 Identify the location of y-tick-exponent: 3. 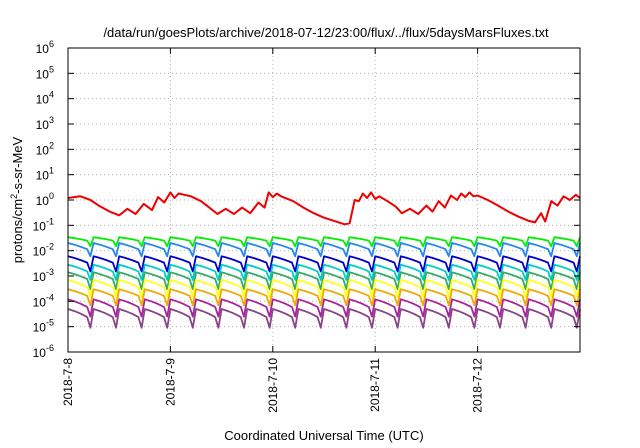
(51, 120).